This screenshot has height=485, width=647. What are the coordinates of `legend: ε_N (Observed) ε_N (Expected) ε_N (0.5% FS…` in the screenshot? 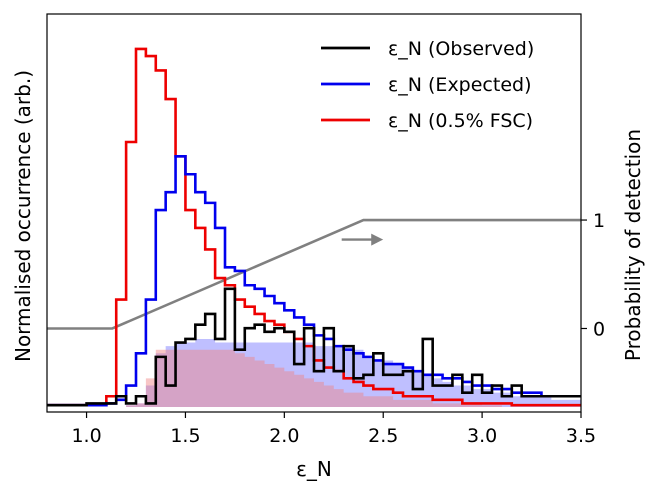 It's located at (427, 85).